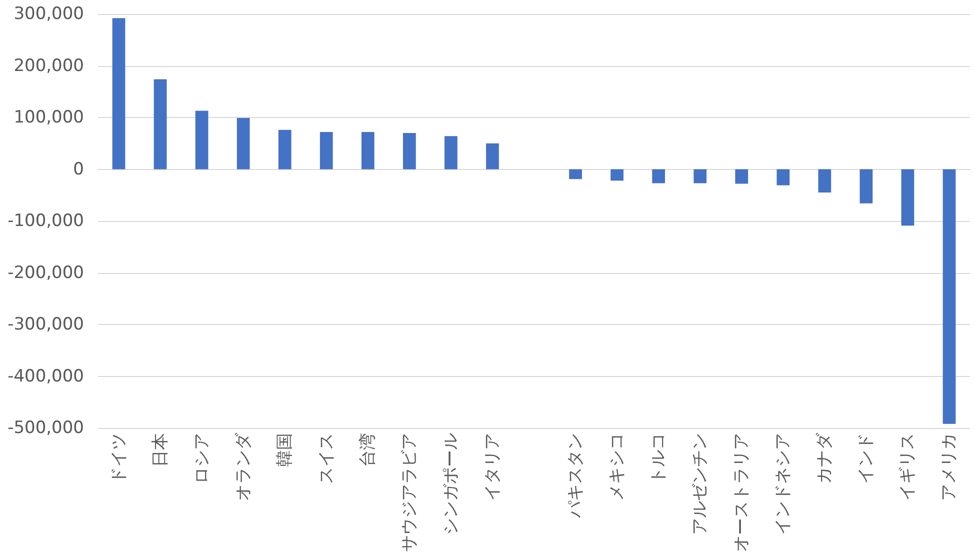  What do you see at coordinates (46, 272) in the screenshot?
I see `y-tick-label: -200,000` at bounding box center [46, 272].